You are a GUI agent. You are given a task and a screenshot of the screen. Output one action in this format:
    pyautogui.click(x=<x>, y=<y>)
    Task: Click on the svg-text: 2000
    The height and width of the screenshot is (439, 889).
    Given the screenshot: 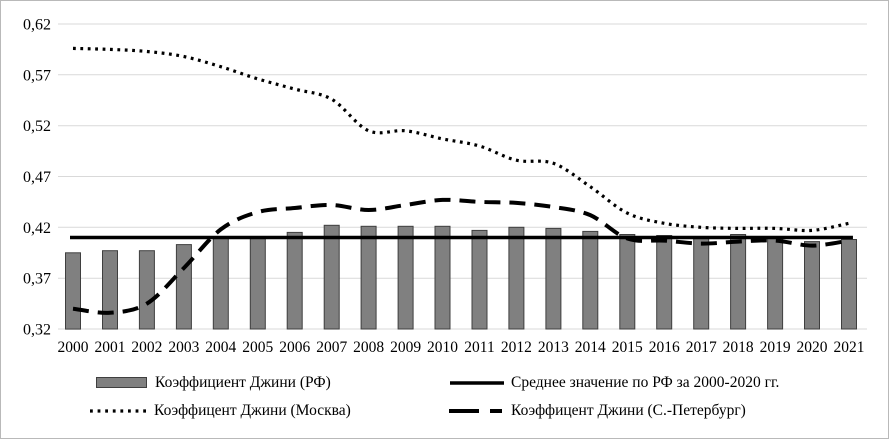 What is the action you would take?
    pyautogui.click(x=73, y=347)
    